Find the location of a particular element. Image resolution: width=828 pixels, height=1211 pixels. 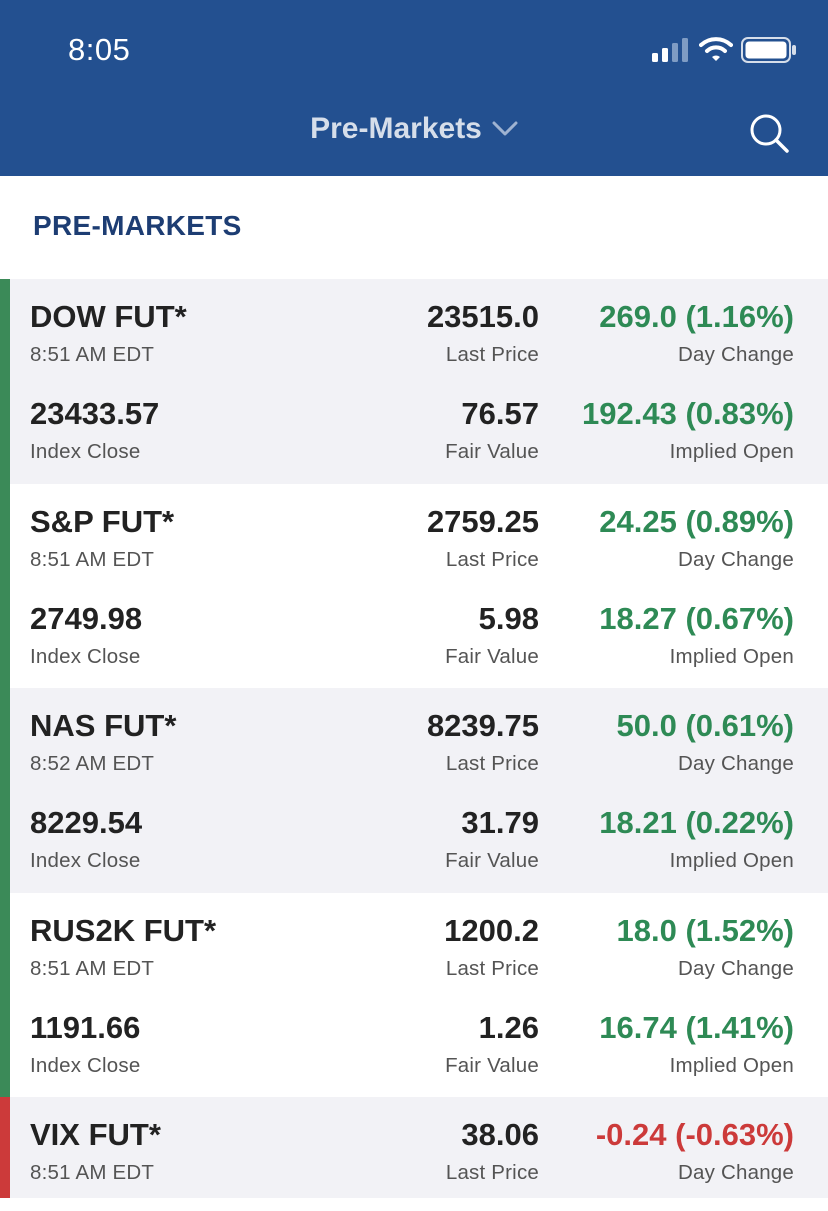

fair-value-value: 31.79 is located at coordinates (500, 822).